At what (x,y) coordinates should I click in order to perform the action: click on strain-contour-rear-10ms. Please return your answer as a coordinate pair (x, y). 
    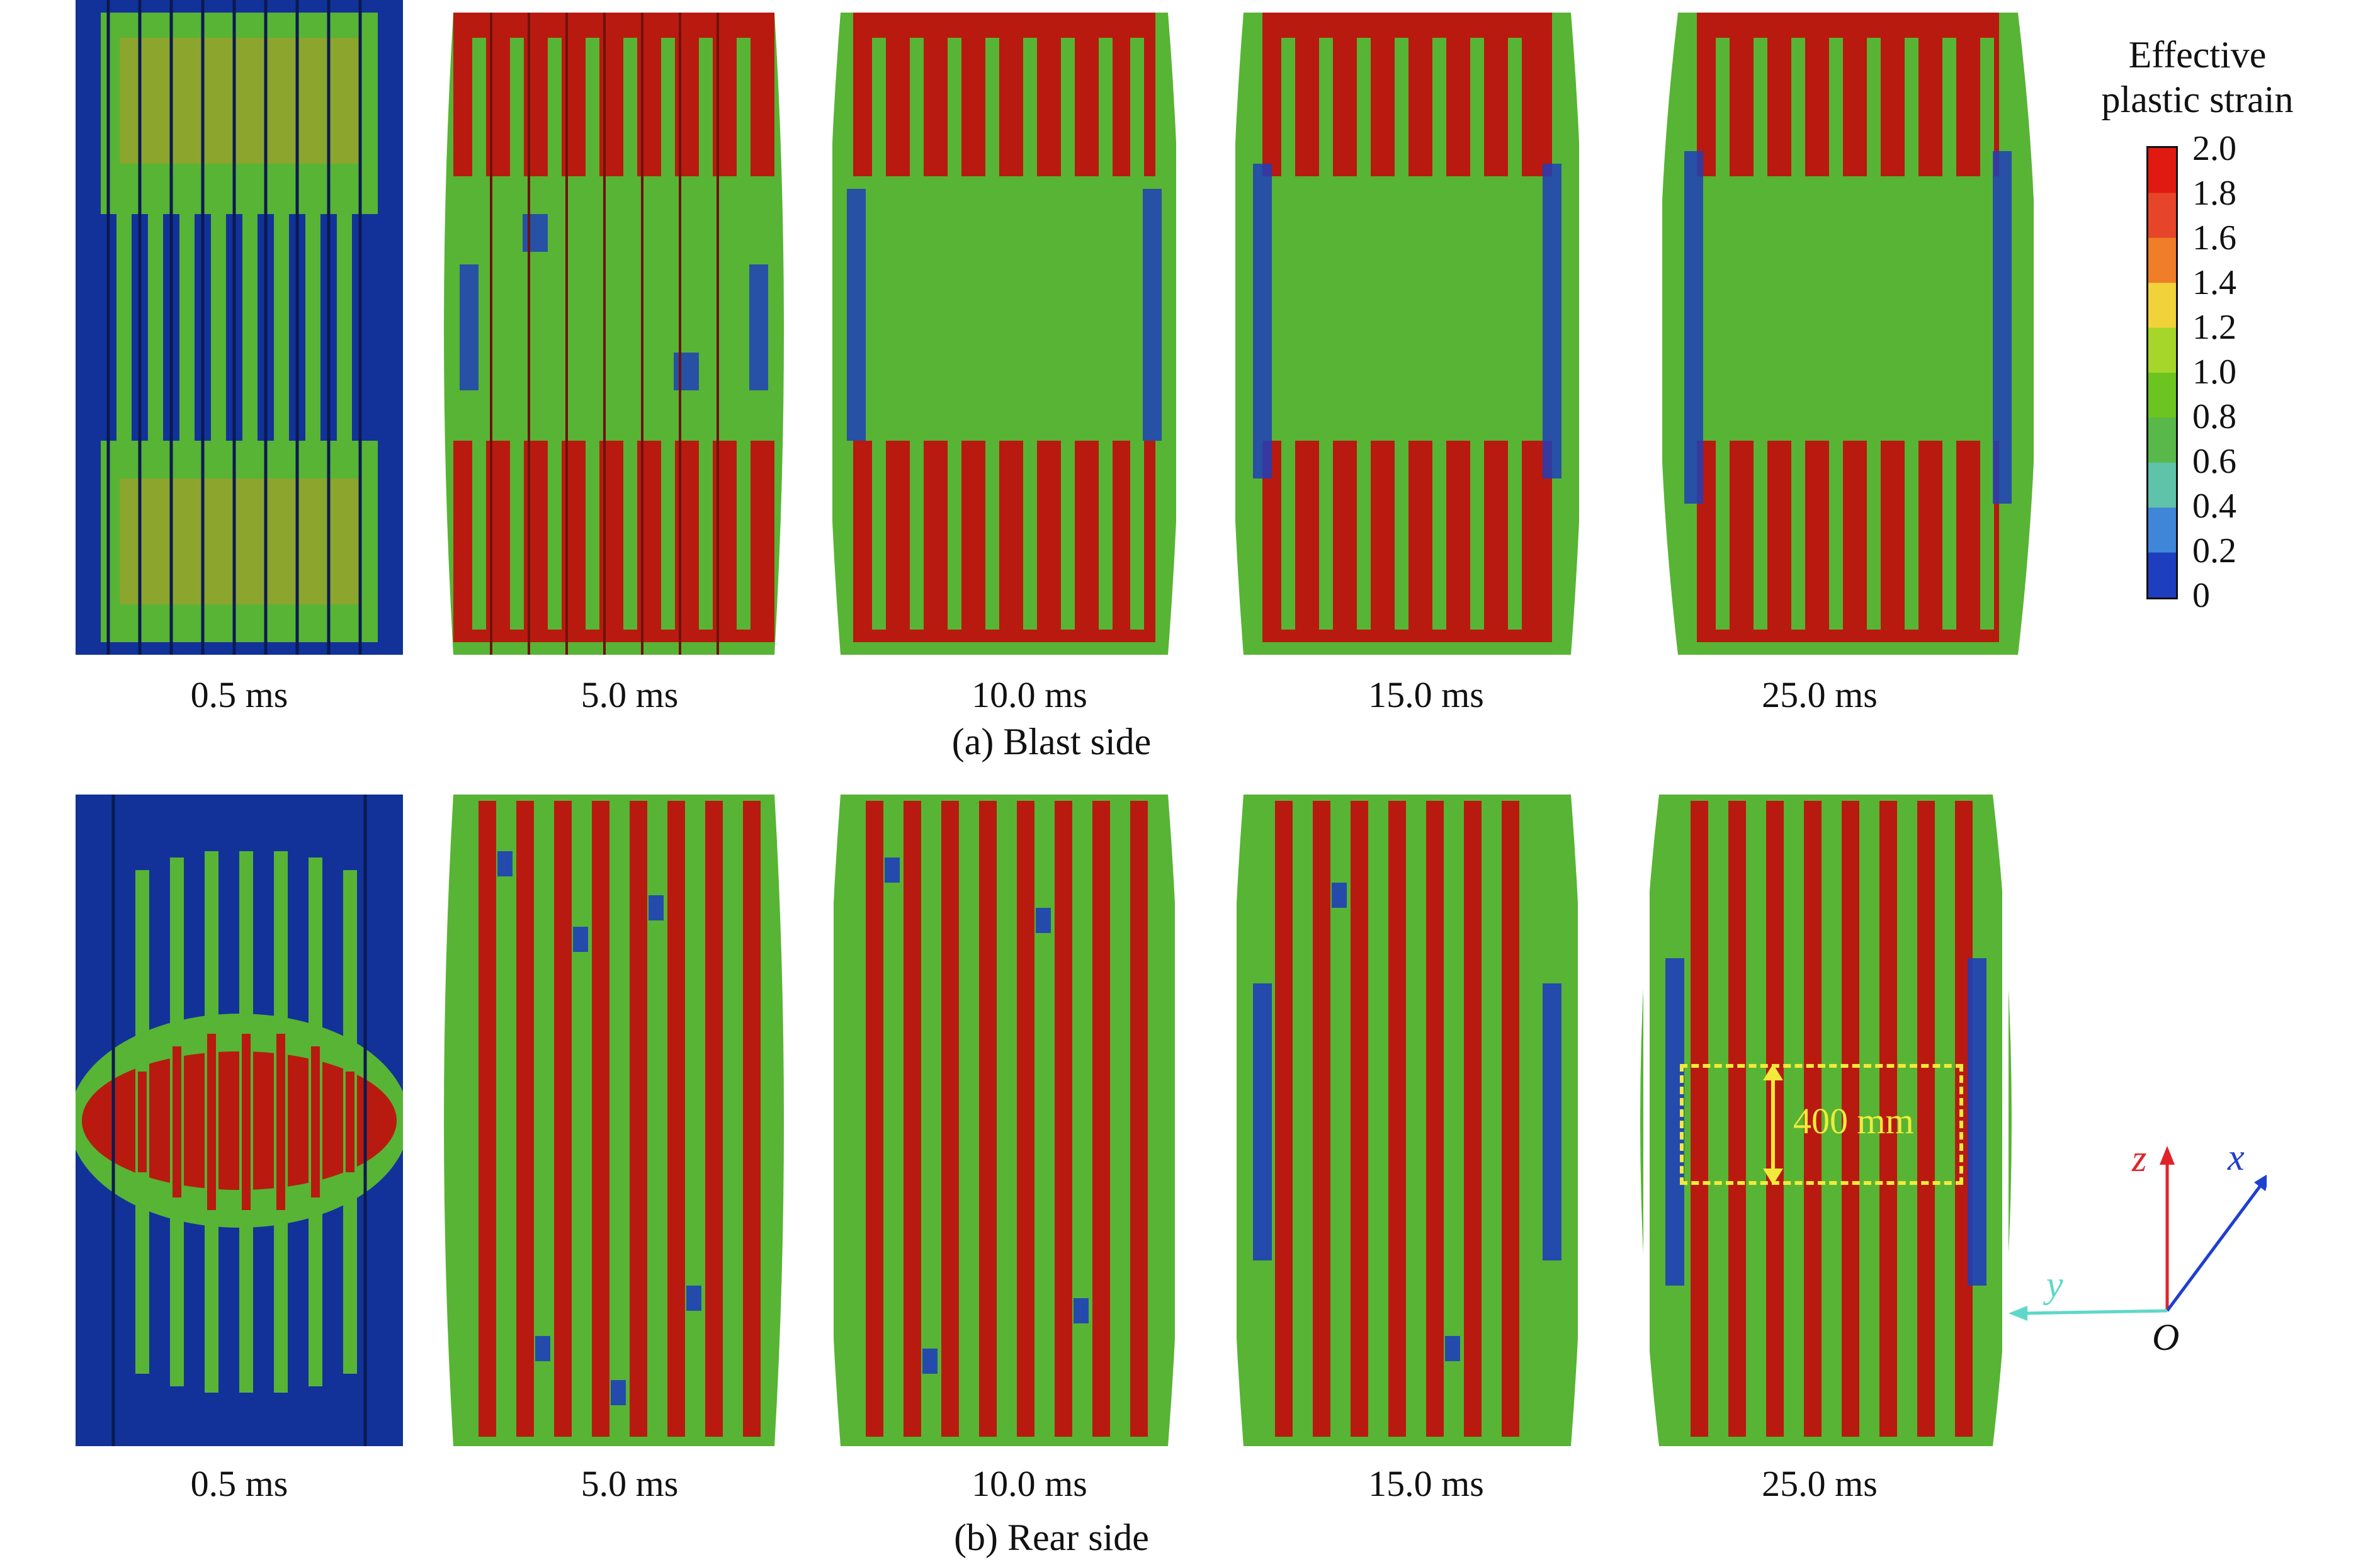
    Looking at the image, I should click on (1004, 1120).